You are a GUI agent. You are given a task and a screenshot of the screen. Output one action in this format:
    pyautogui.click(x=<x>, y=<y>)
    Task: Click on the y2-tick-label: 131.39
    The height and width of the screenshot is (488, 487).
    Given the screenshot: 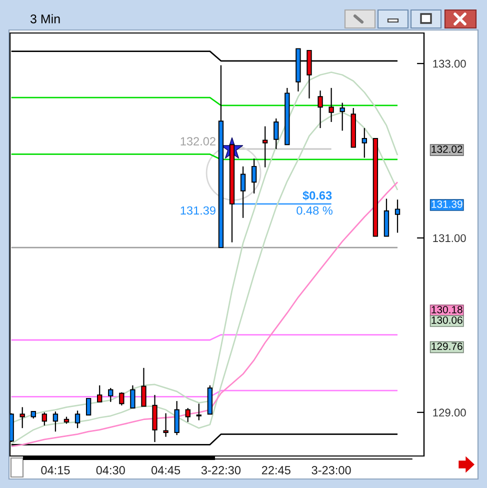 What is the action you would take?
    pyautogui.click(x=447, y=204)
    